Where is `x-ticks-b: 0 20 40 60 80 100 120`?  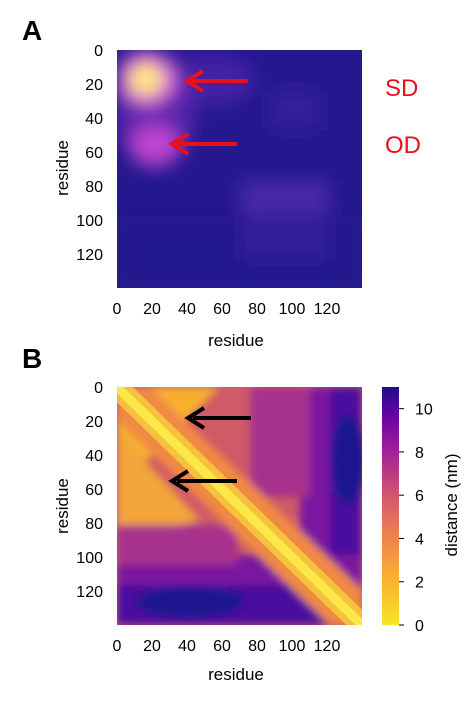
x-ticks-b: 0 20 40 60 80 100 120 is located at coordinates (227, 646).